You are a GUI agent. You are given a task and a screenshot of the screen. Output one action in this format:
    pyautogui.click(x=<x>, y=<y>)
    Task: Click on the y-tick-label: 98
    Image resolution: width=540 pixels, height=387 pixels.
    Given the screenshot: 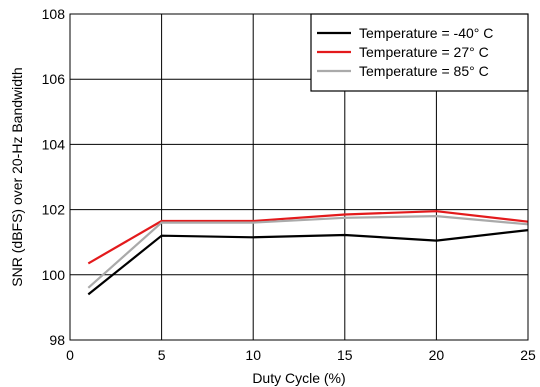 What is the action you would take?
    pyautogui.click(x=57, y=340)
    